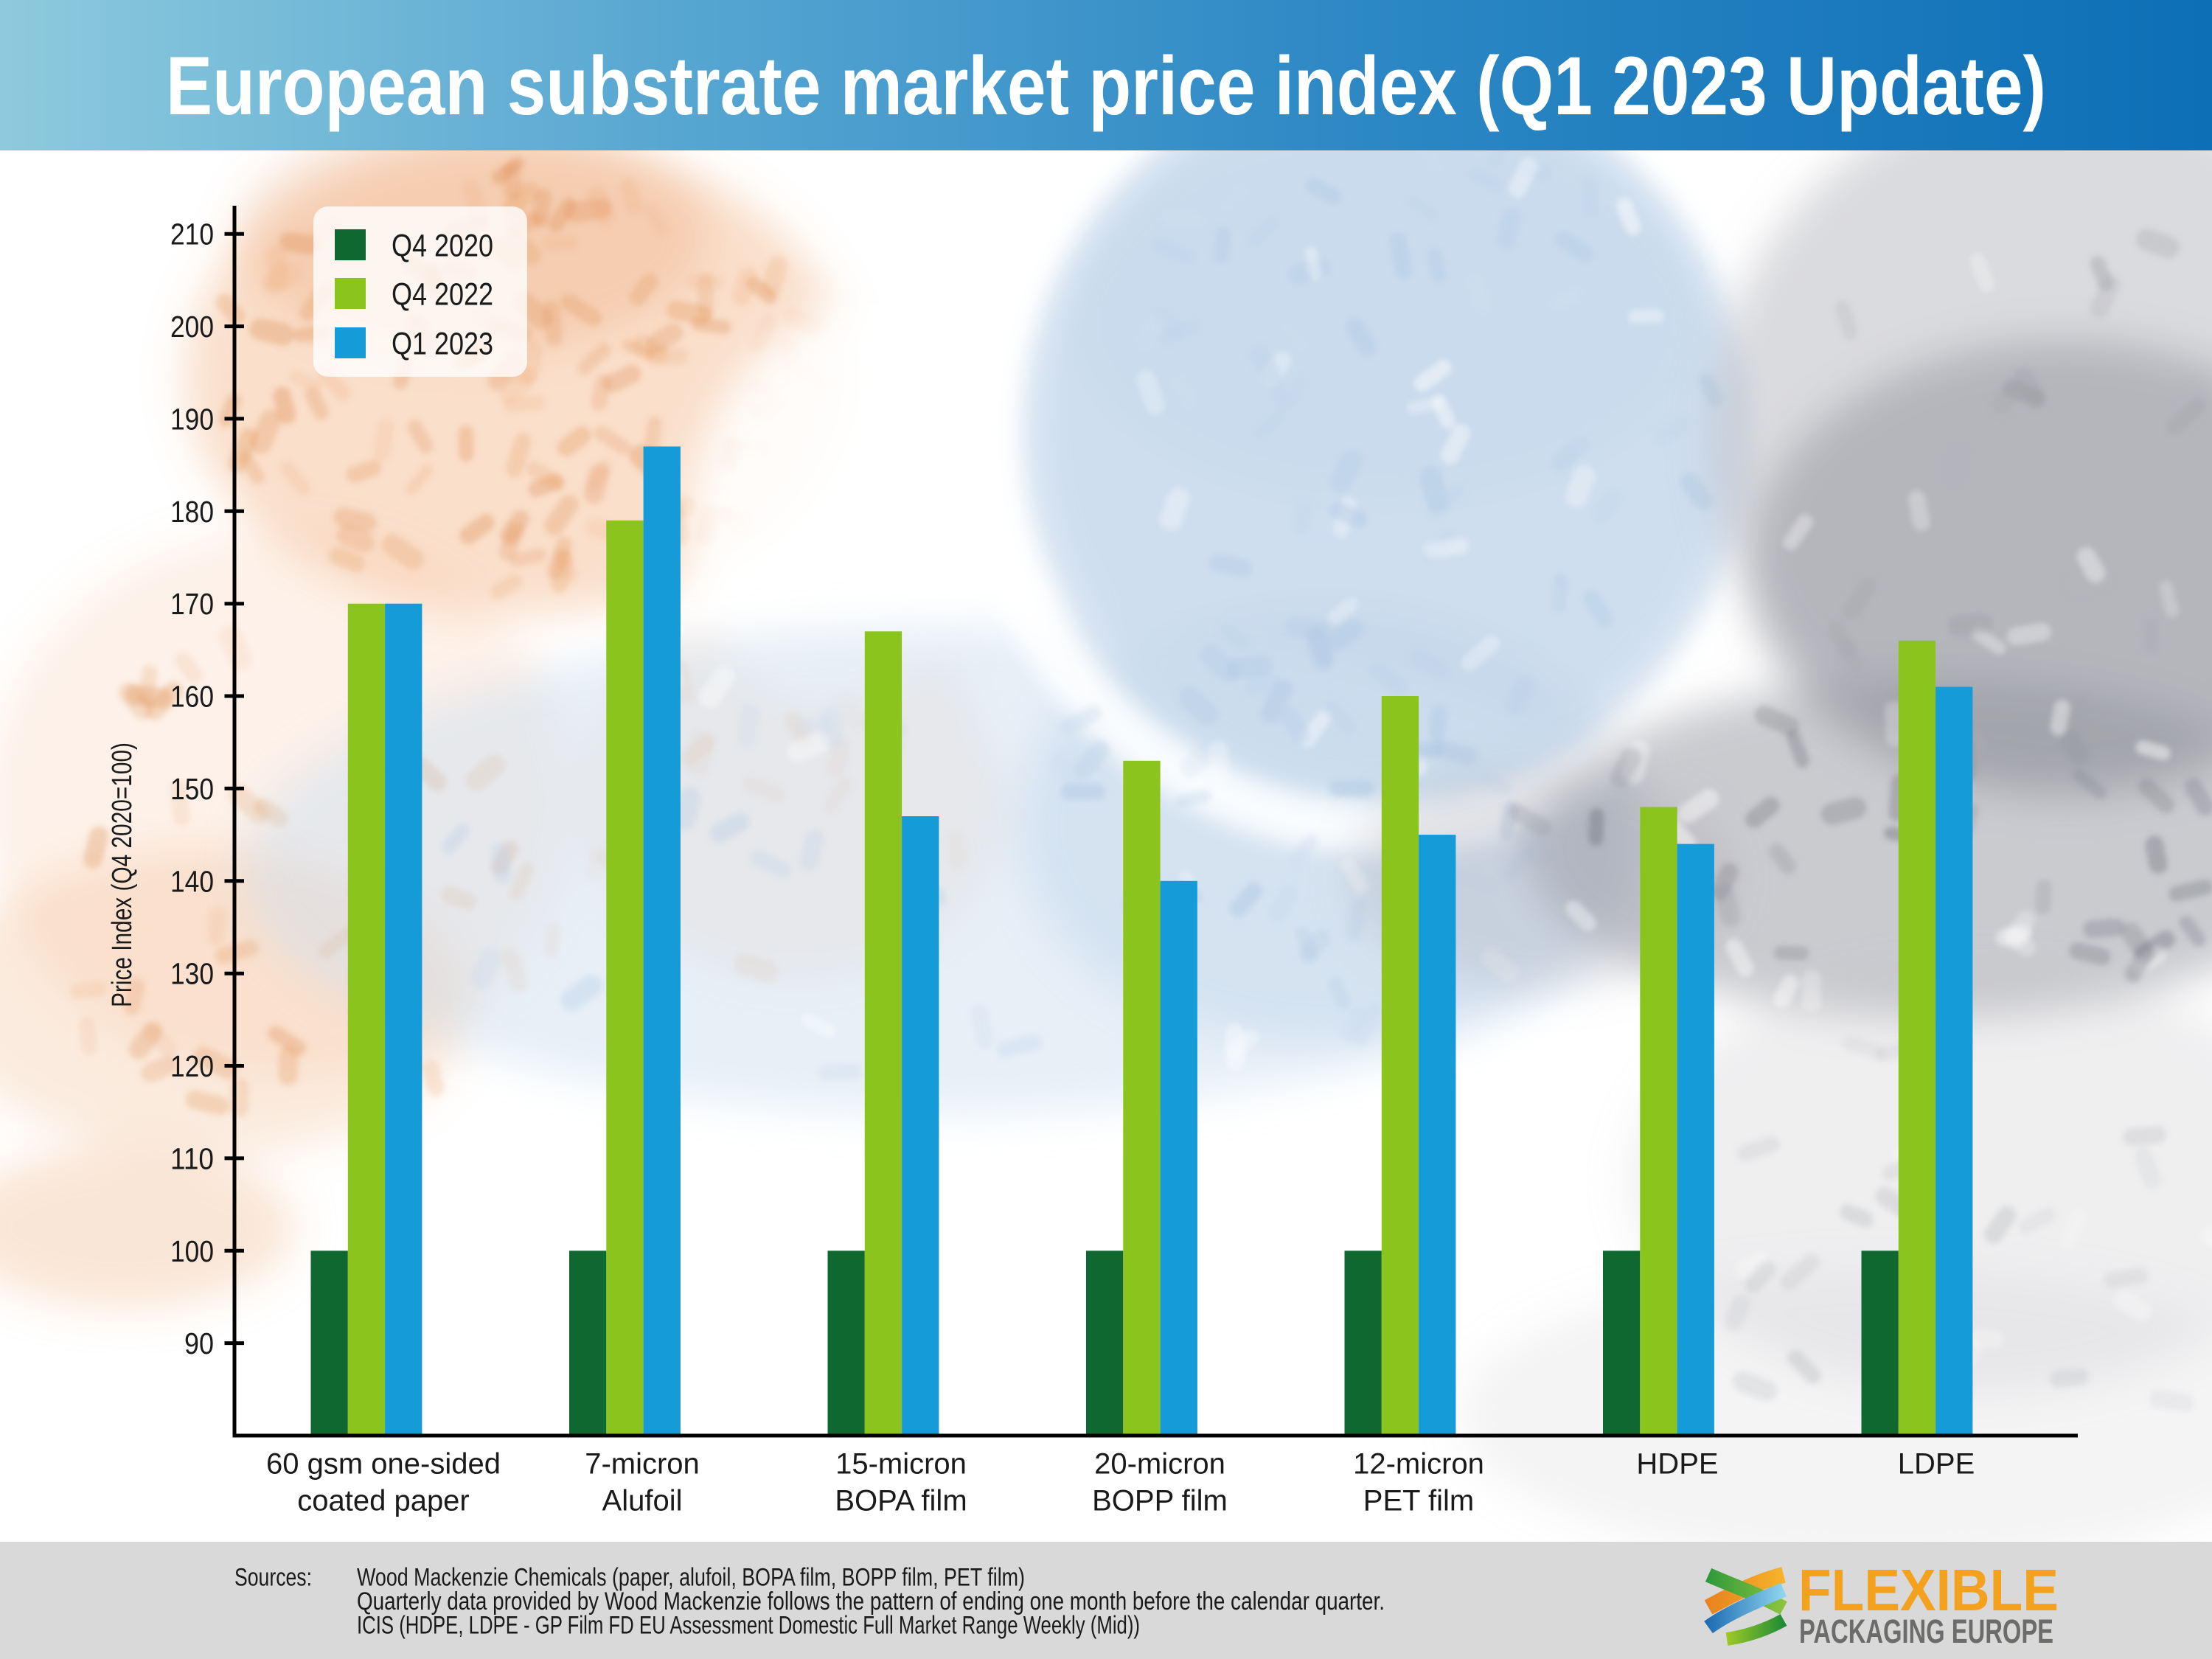 The height and width of the screenshot is (1659, 2212). I want to click on svg-text: 200, so click(192, 327).